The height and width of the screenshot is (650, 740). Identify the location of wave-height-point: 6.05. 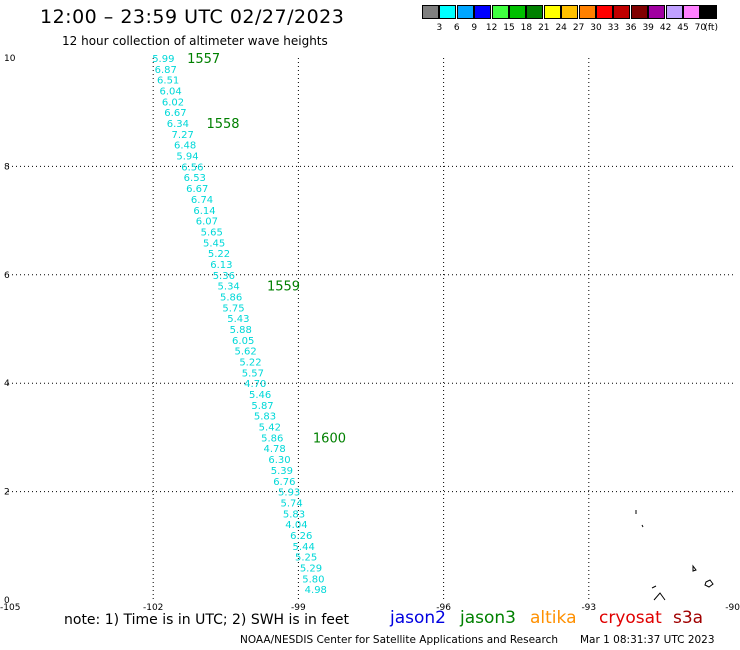
(243, 341).